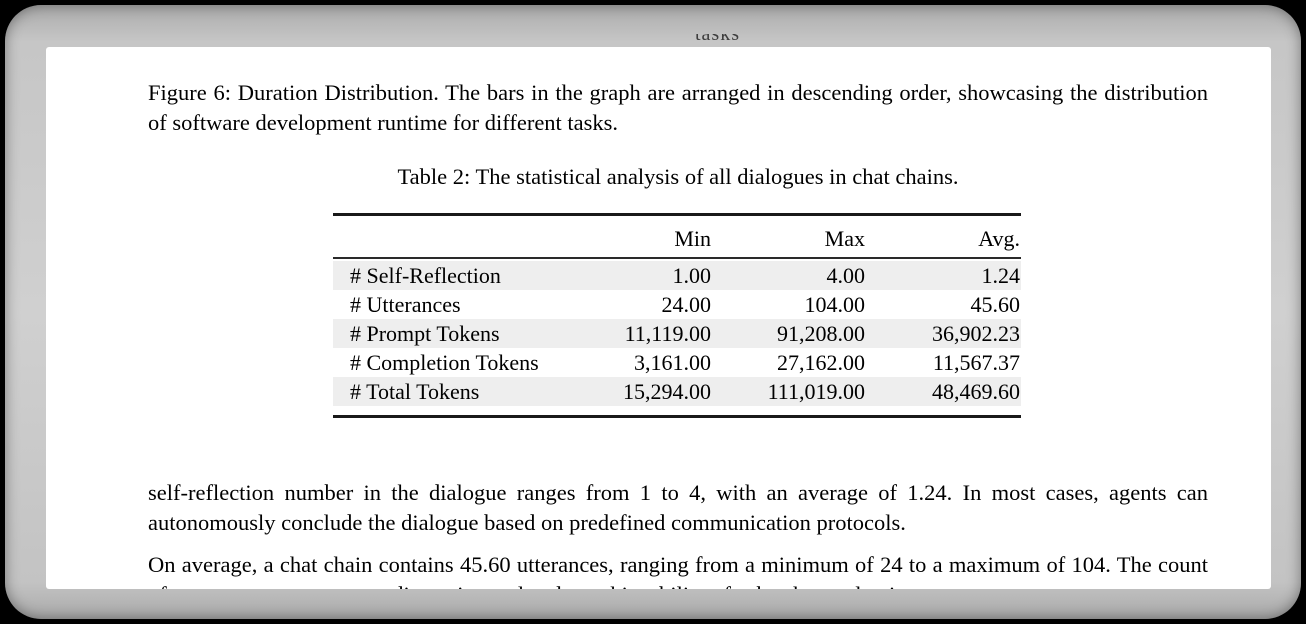 Image resolution: width=1306 pixels, height=624 pixels. Describe the element at coordinates (677, 410) in the screenshot. I see `table-gap` at that location.